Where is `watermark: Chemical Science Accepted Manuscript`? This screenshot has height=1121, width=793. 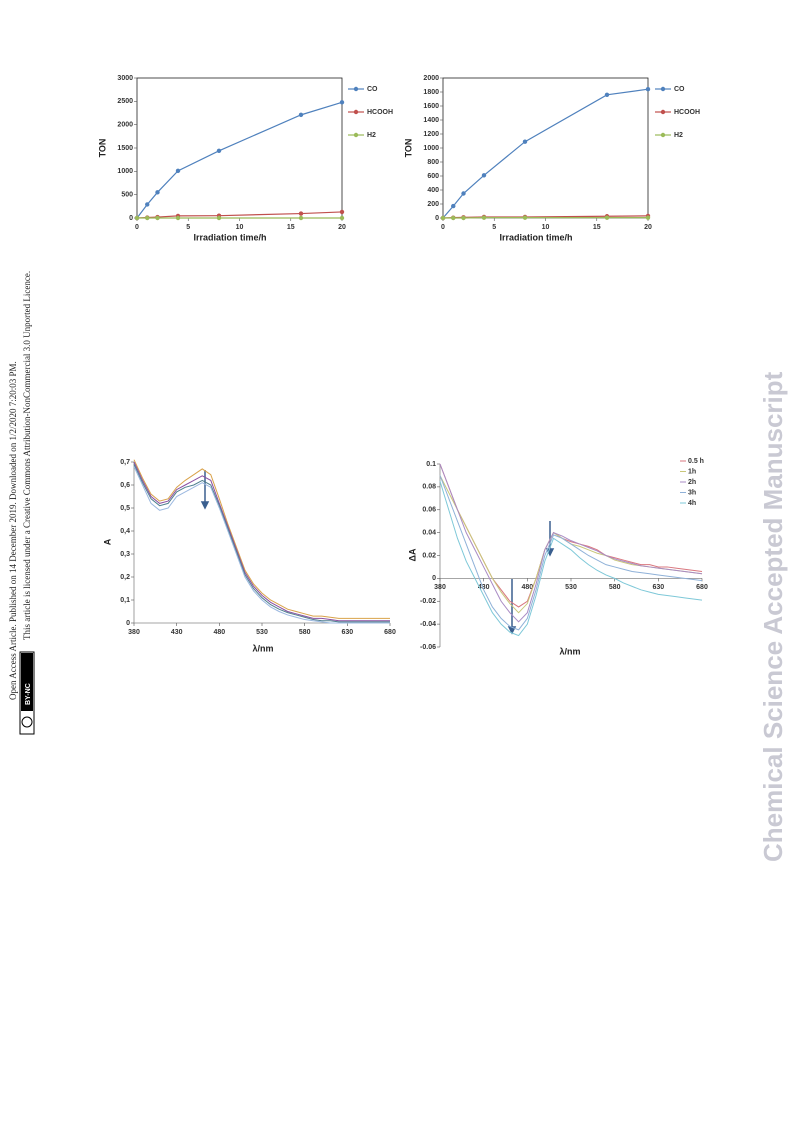 watermark: Chemical Science Accepted Manuscript is located at coordinates (773, 616).